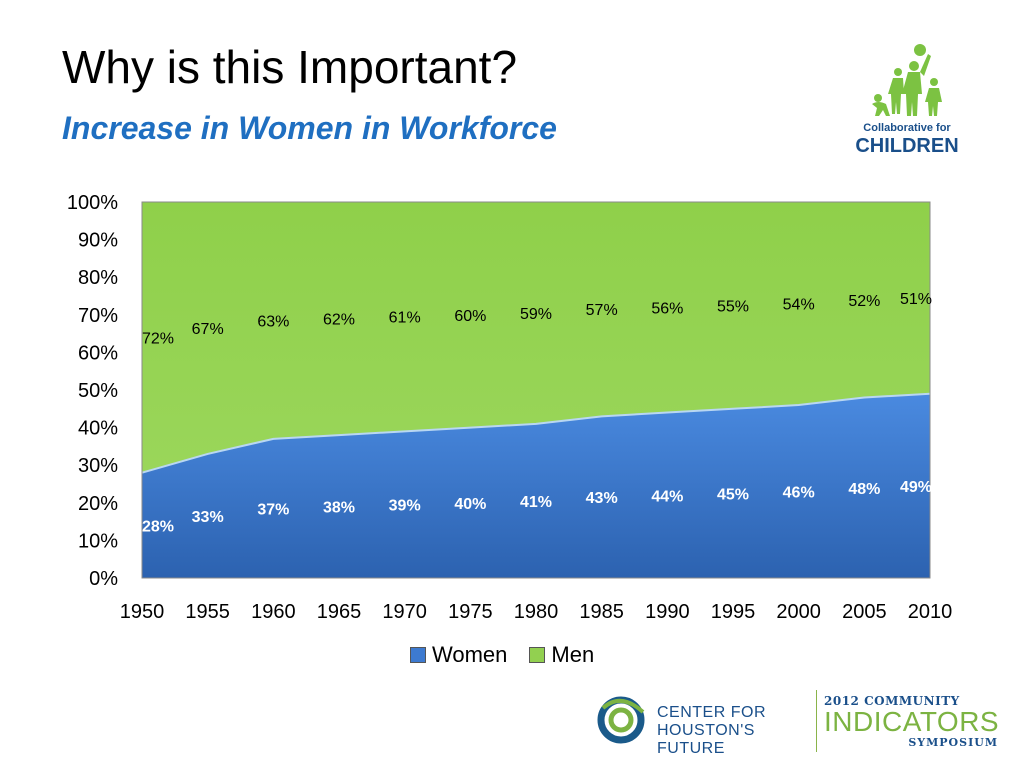 The width and height of the screenshot is (1024, 768). What do you see at coordinates (864, 301) in the screenshot?
I see `data-label-men: 52%` at bounding box center [864, 301].